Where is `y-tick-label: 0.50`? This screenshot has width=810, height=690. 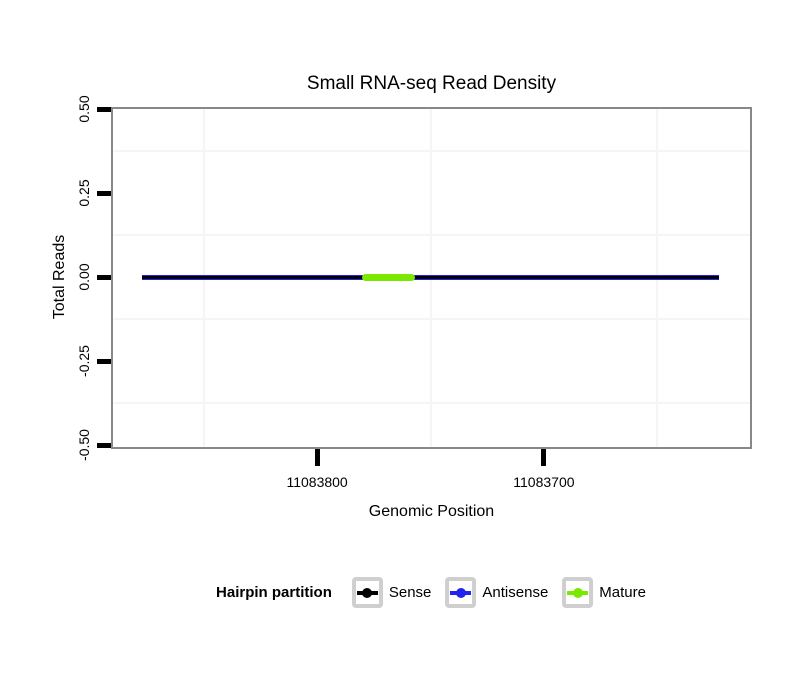
y-tick-label: 0.50 is located at coordinates (84, 109).